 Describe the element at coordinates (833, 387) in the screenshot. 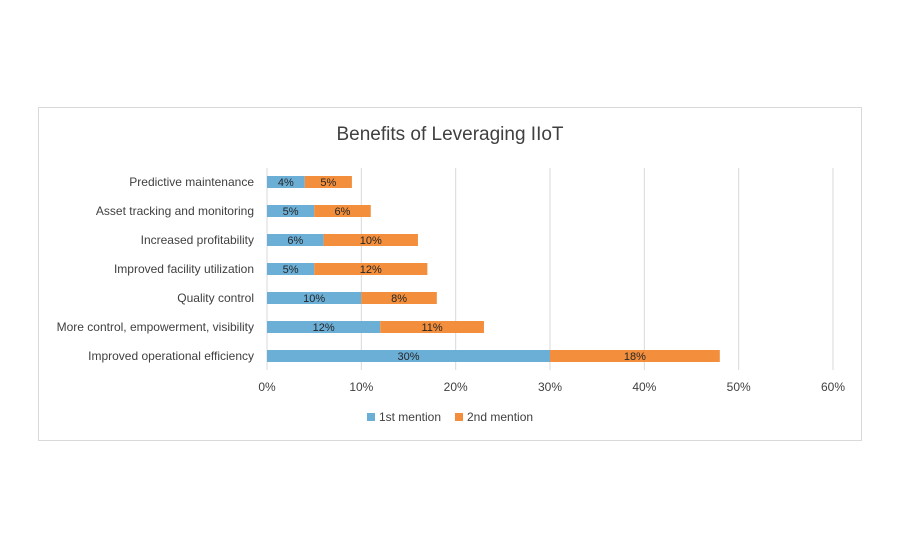

I see `x-tick-label: 60%` at that location.